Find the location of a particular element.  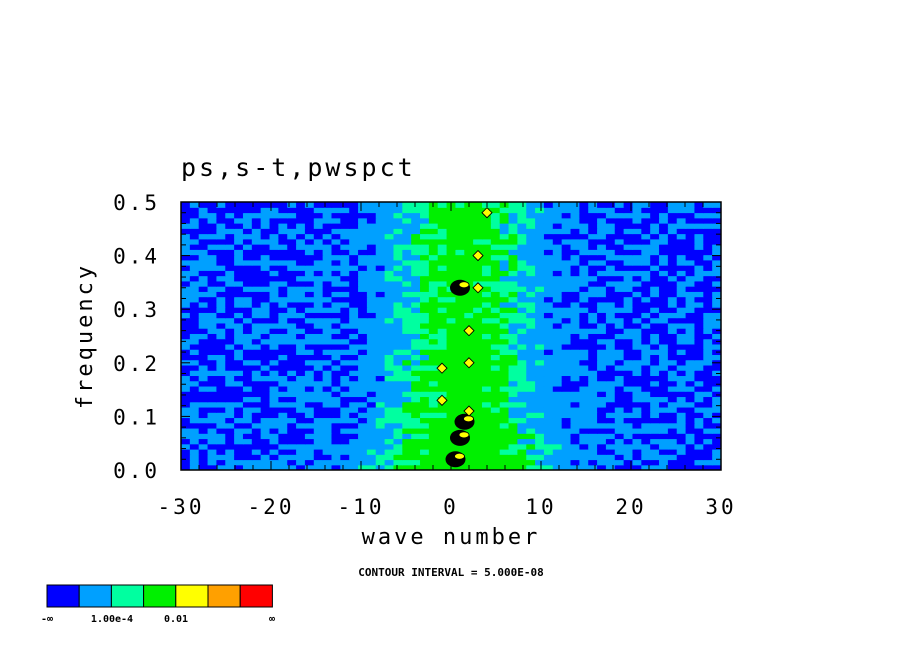

y-tick-label: 0.5 is located at coordinates (136, 203).